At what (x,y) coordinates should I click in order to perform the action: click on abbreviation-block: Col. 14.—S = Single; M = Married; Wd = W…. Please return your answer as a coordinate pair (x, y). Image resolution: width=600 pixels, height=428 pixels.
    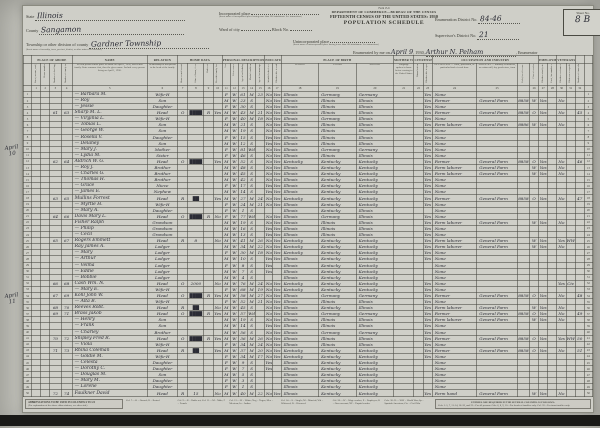
    Looking at the image, I should click on (302, 401).